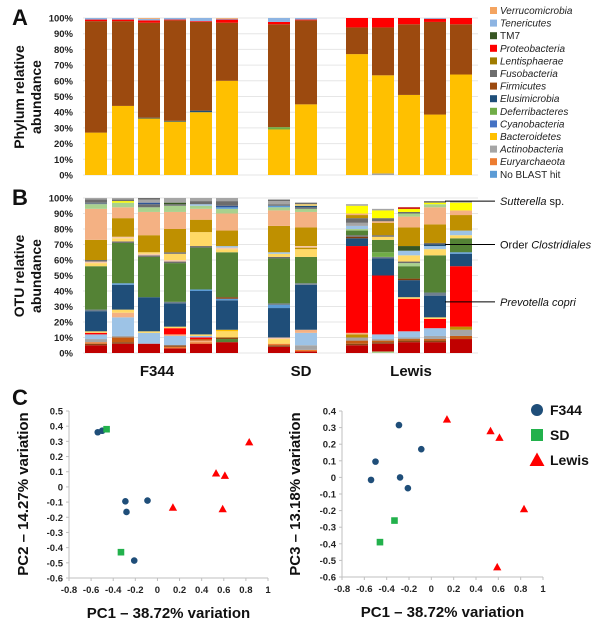  What do you see at coordinates (57, 472) in the screenshot?
I see `y-tick-label: 0.1` at bounding box center [57, 472].